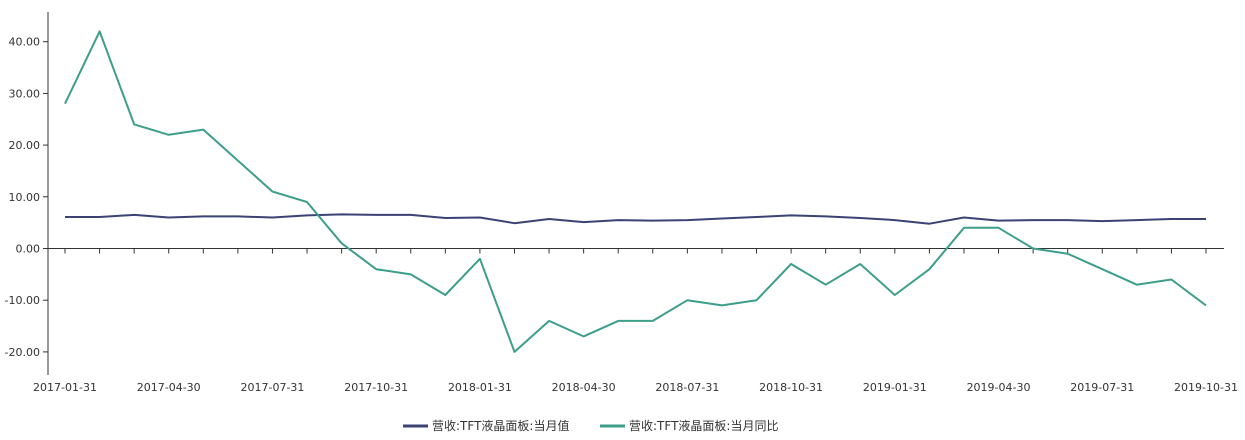  I want to click on x-tick-label: 2019-01-31, so click(895, 387).